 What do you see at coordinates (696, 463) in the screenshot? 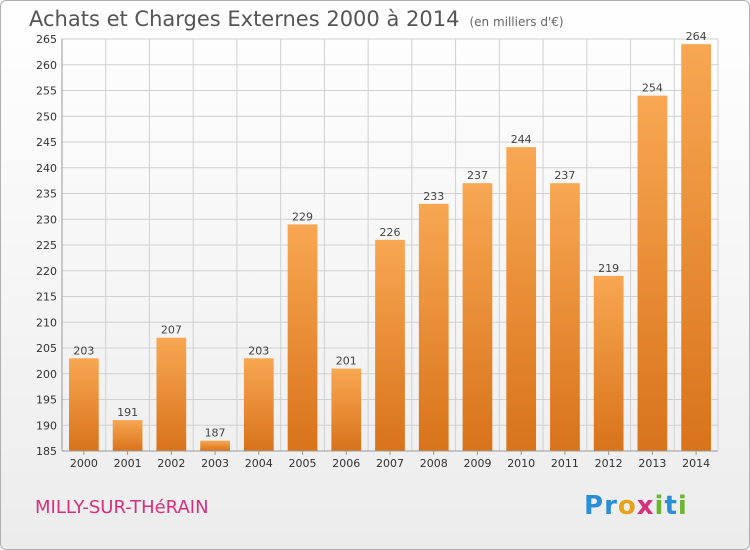
I see `x-tick-label: 2014` at bounding box center [696, 463].